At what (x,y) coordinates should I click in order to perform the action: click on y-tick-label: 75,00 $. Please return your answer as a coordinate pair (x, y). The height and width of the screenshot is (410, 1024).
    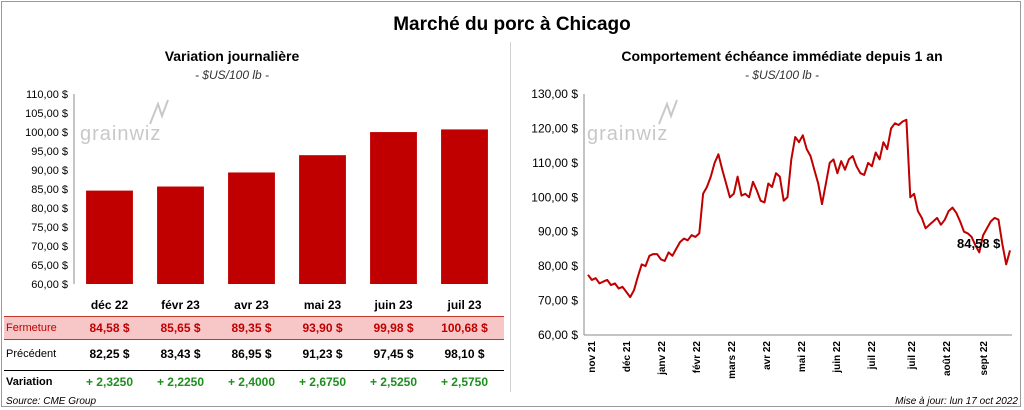
    Looking at the image, I should click on (49, 228).